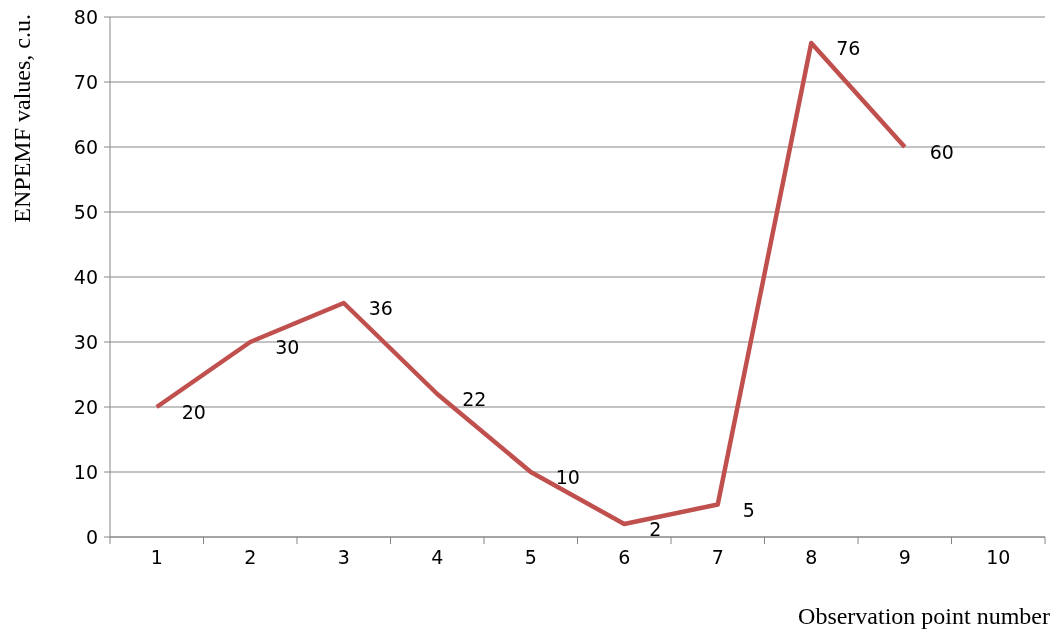 The width and height of the screenshot is (1054, 636). Describe the element at coordinates (567, 477) in the screenshot. I see `data-label: 10` at that location.